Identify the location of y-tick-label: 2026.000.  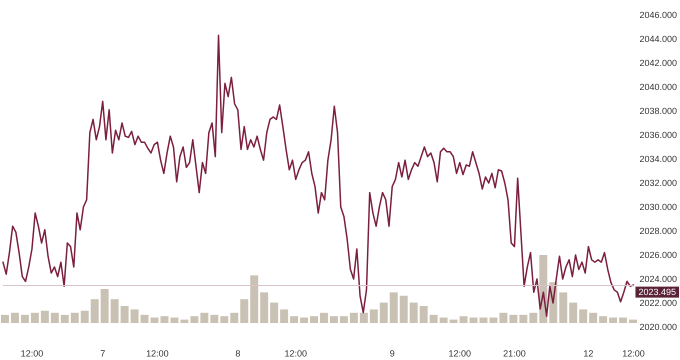
(658, 255).